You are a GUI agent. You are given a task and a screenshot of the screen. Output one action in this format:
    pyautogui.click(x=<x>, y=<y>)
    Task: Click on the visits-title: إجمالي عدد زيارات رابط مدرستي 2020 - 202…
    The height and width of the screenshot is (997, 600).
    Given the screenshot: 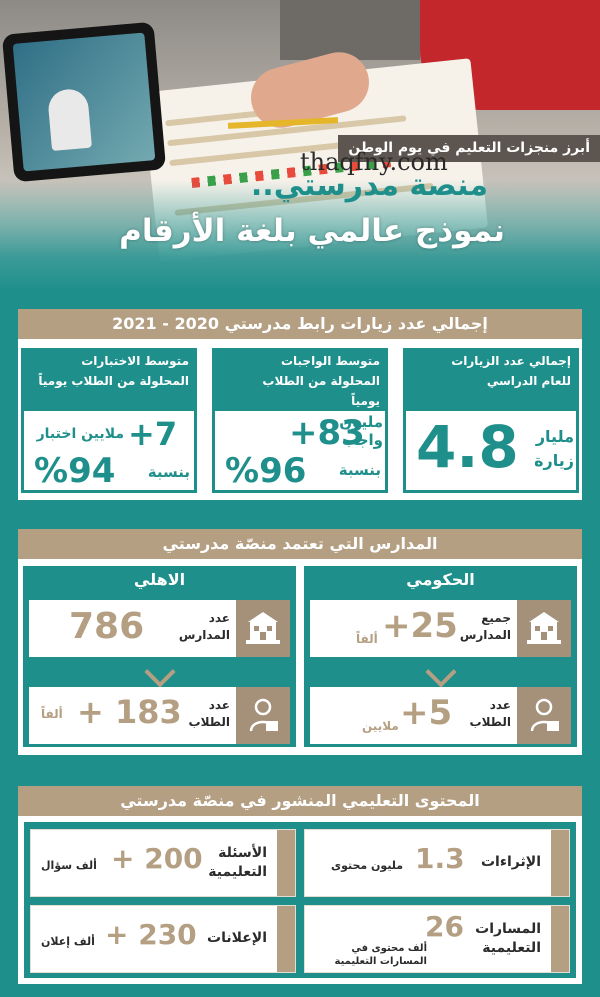 What is the action you would take?
    pyautogui.click(x=300, y=324)
    